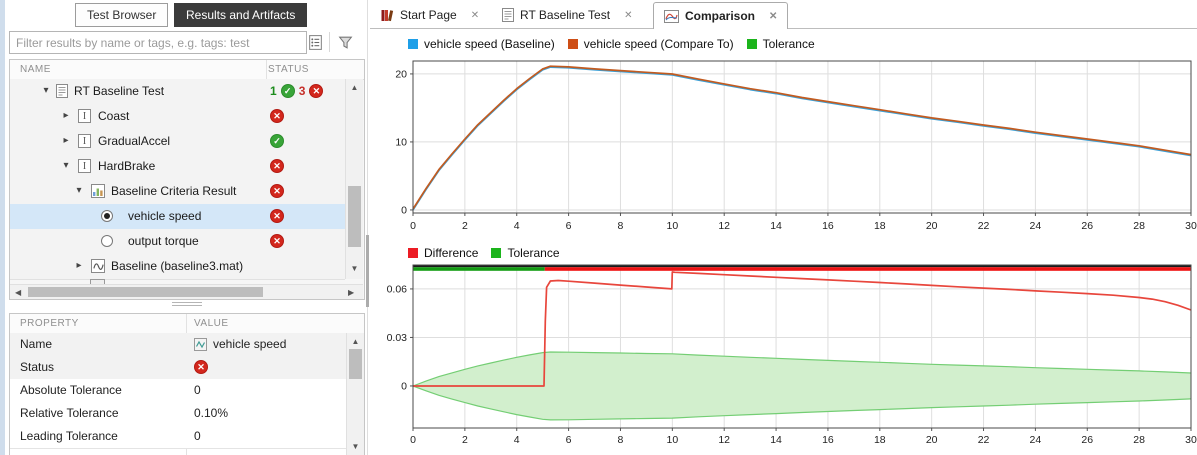  I want to click on vertical-splitter-handle, so click(367, 271).